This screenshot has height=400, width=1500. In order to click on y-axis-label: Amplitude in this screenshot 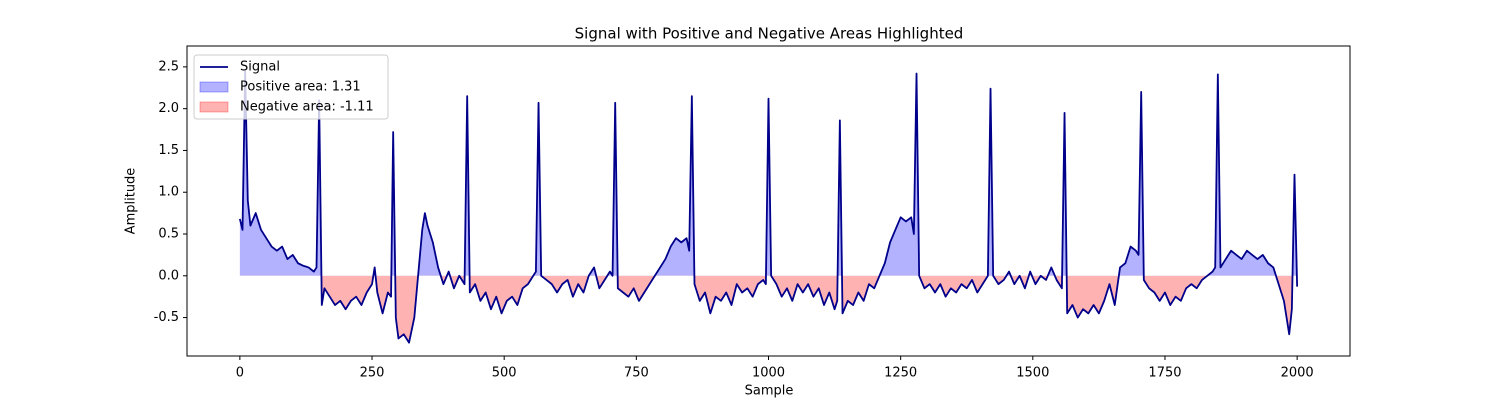, I will do `click(131, 201)`.